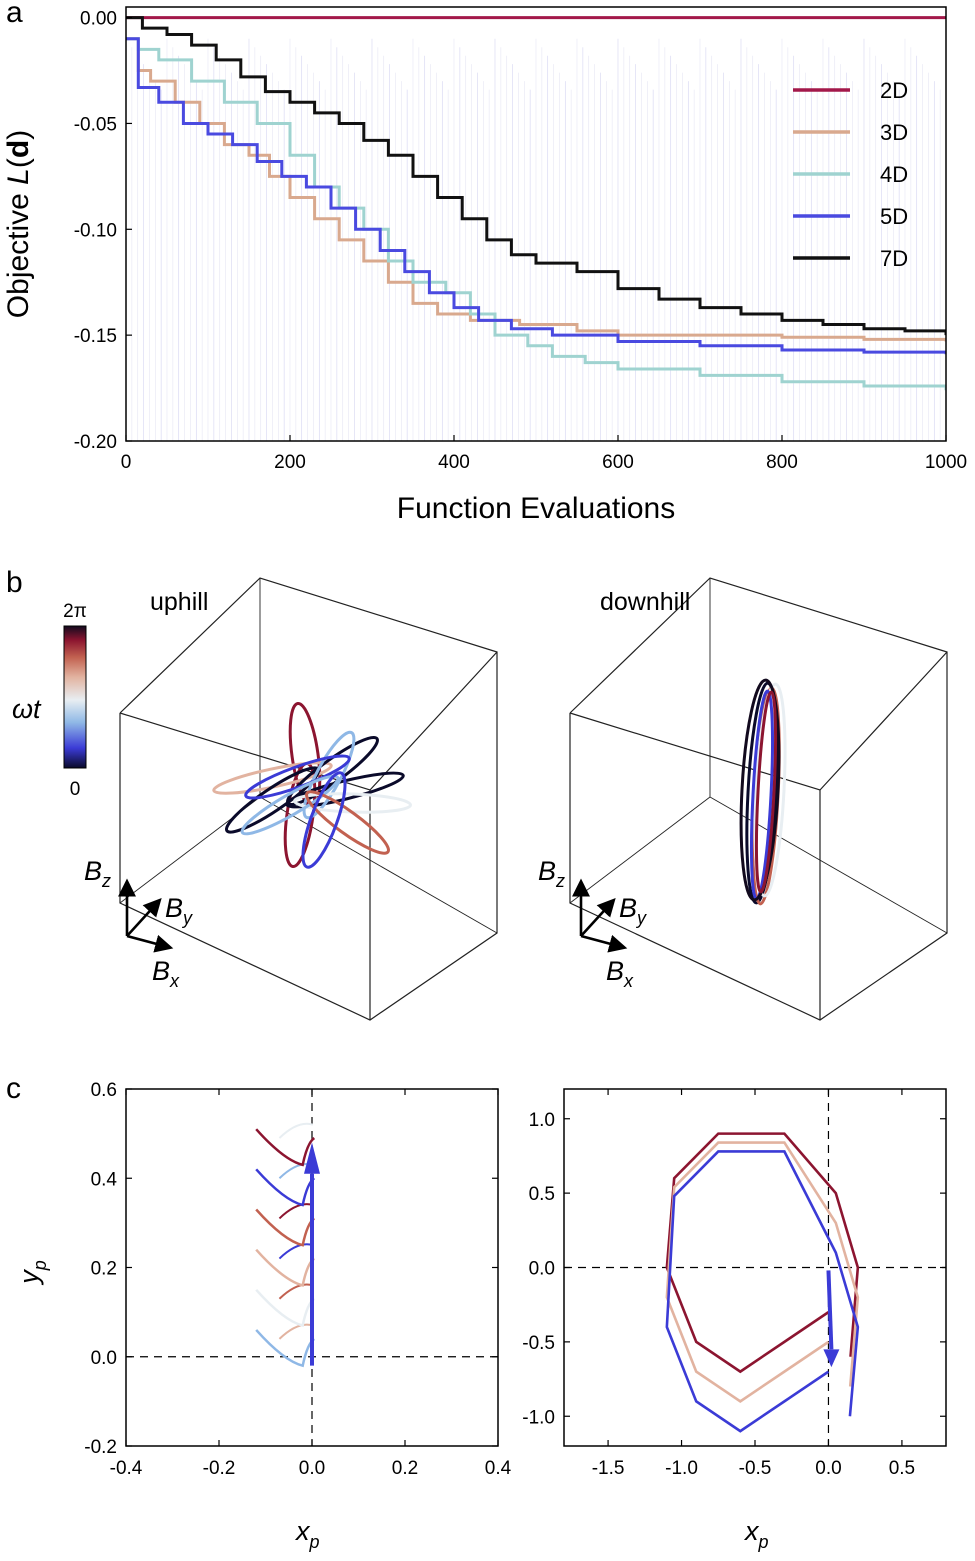 This screenshot has width=975, height=1561. What do you see at coordinates (551, 873) in the screenshot?
I see `triad-right-bz: Bz` at bounding box center [551, 873].